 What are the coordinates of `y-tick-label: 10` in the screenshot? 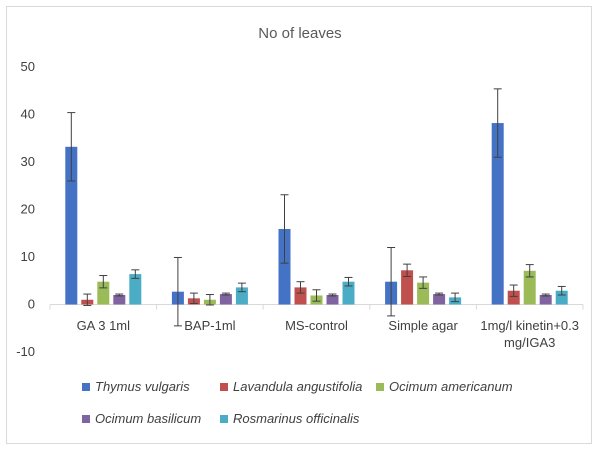 It's located at (28, 256).